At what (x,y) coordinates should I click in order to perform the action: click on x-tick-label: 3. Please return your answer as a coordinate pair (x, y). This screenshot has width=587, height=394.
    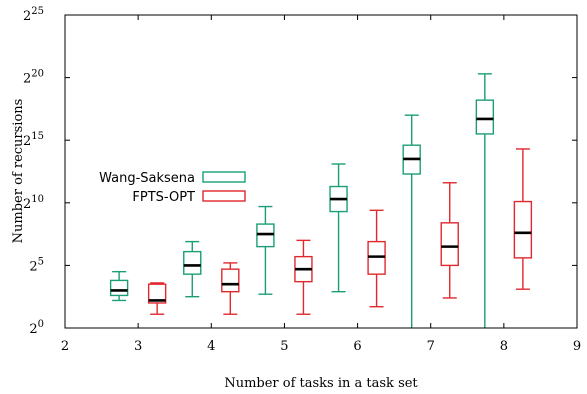
    Looking at the image, I should click on (138, 346).